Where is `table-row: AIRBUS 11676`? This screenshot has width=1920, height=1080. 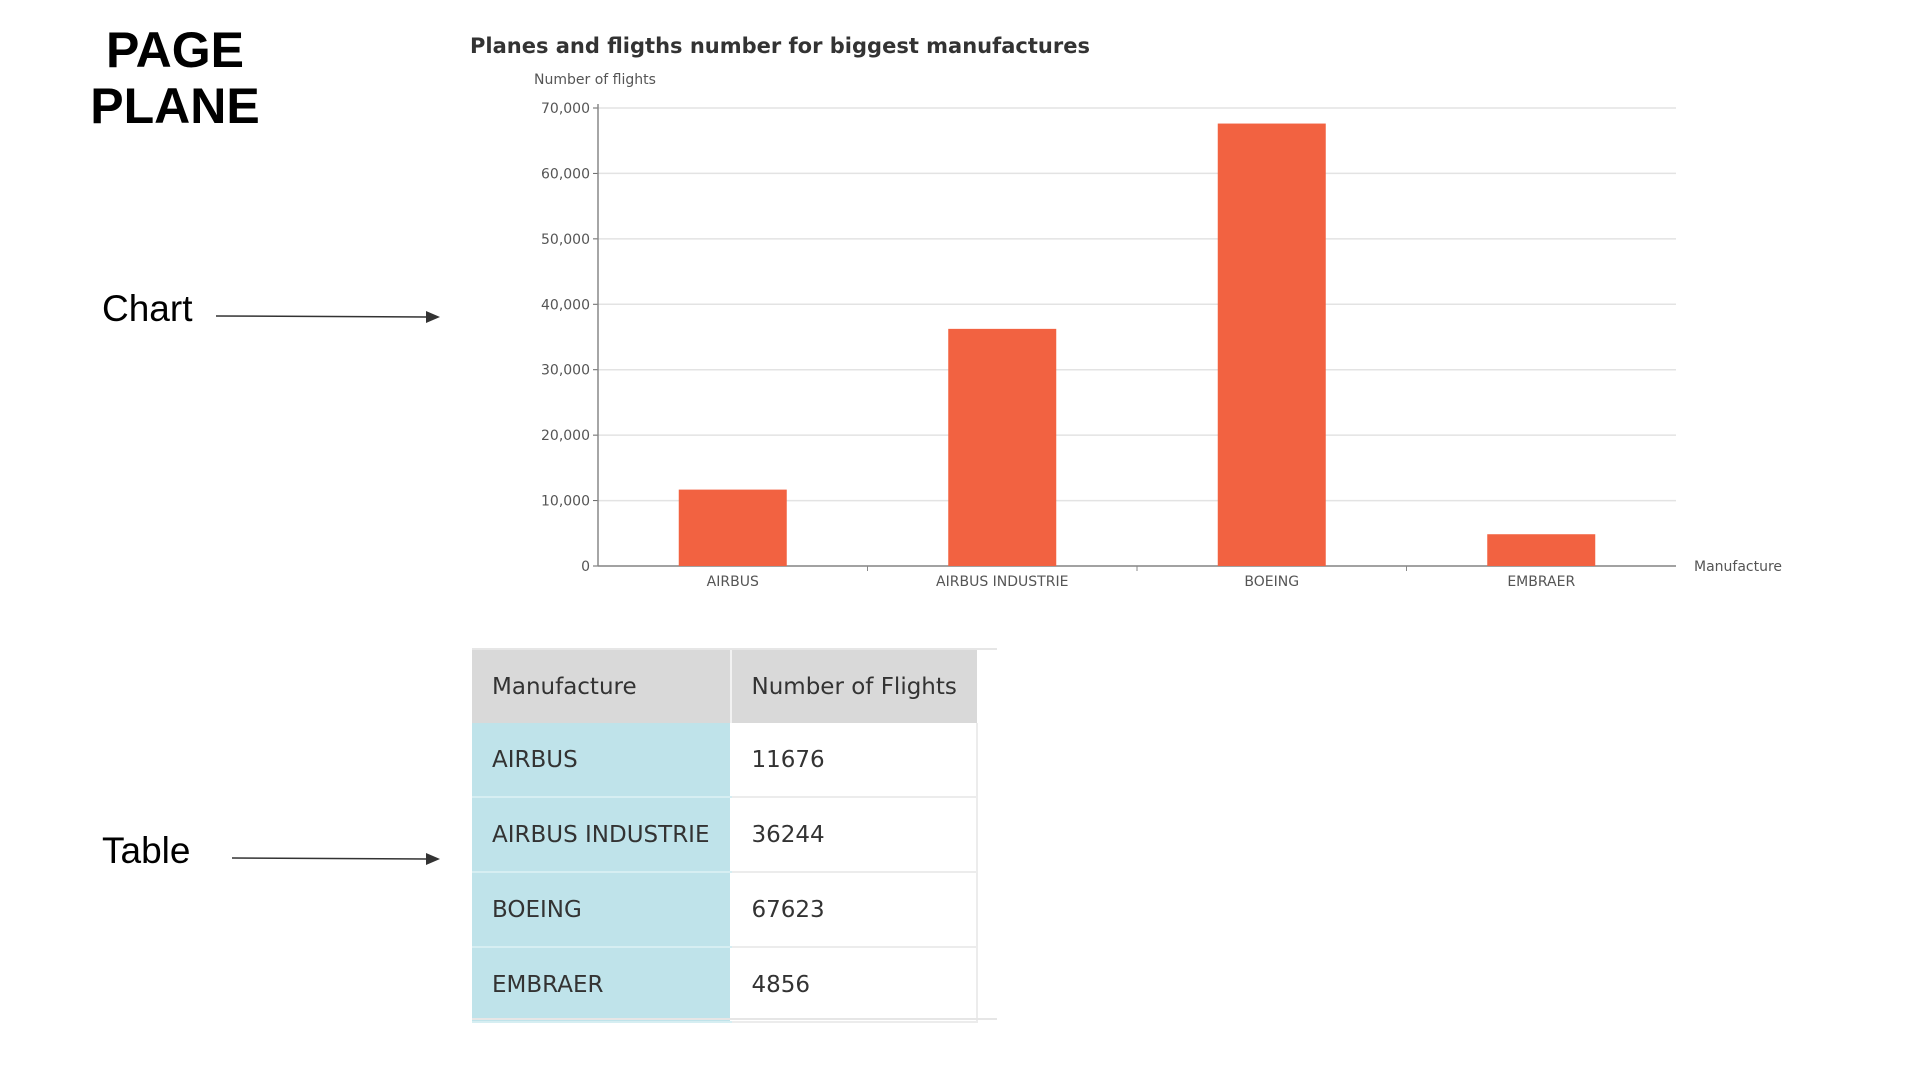 table-row: AIRBUS 11676 is located at coordinates (725, 760).